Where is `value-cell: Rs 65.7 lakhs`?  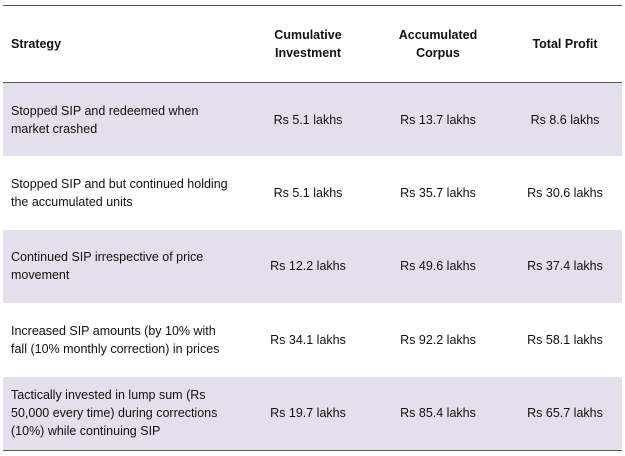 value-cell: Rs 65.7 lakhs is located at coordinates (565, 413).